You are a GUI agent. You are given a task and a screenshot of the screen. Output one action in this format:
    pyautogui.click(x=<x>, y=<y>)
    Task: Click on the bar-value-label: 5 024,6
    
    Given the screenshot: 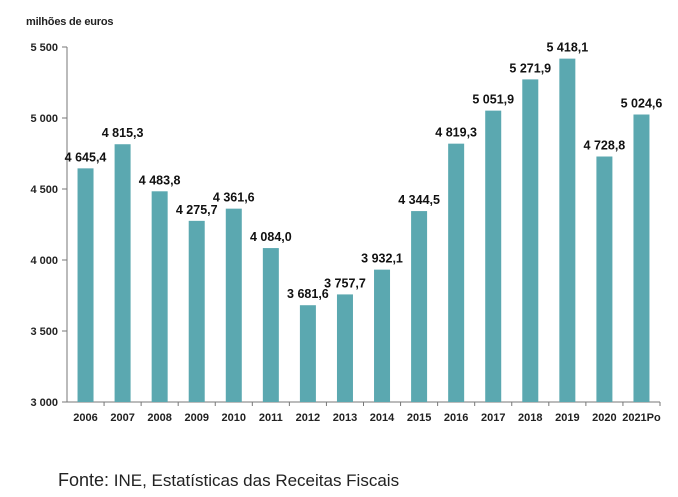 What is the action you would take?
    pyautogui.click(x=642, y=104)
    